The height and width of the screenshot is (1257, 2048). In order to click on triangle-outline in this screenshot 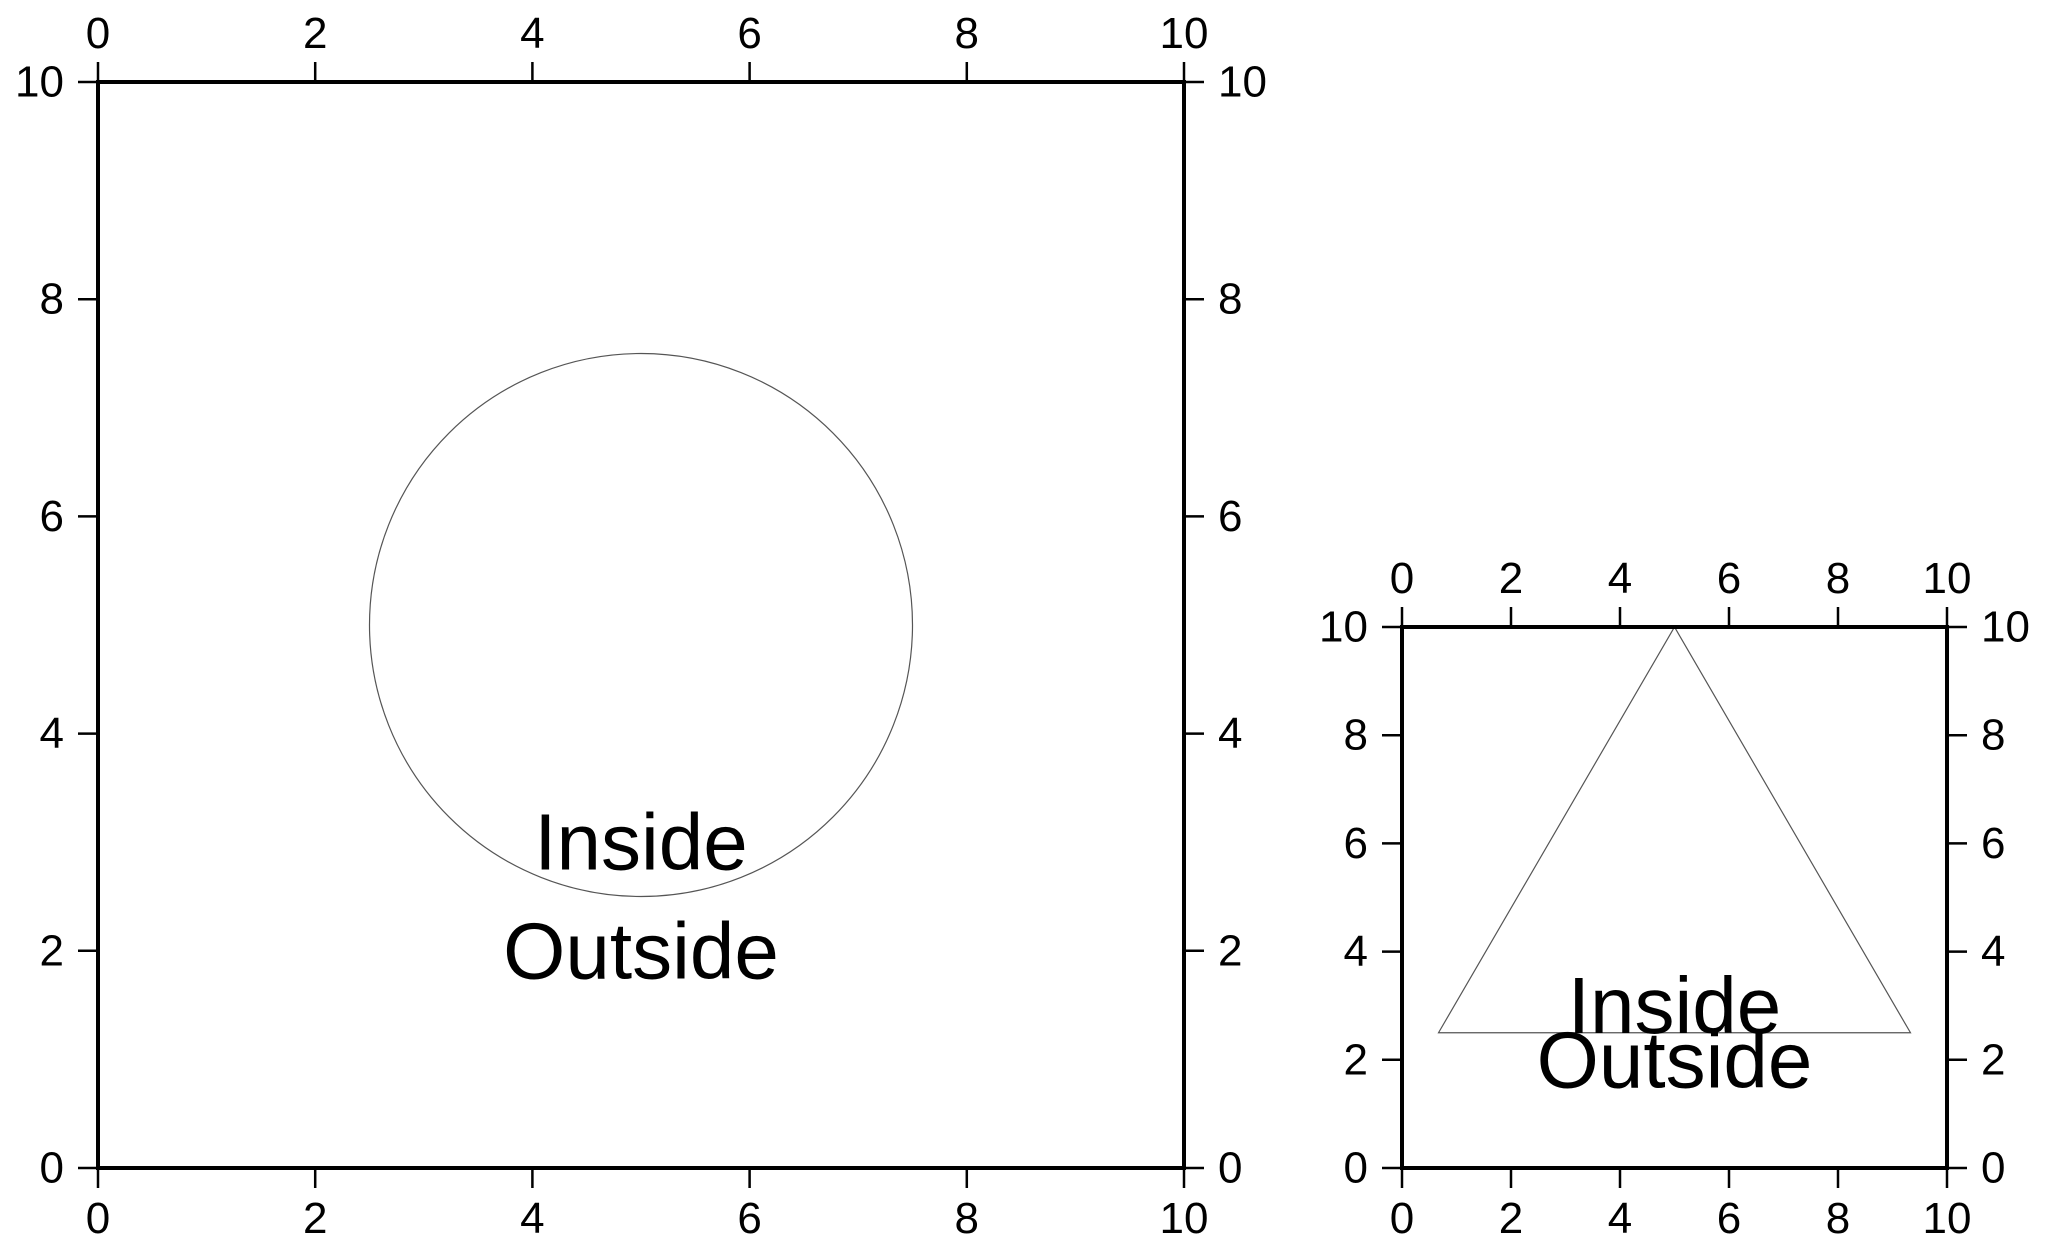, I will do `click(1674, 829)`.